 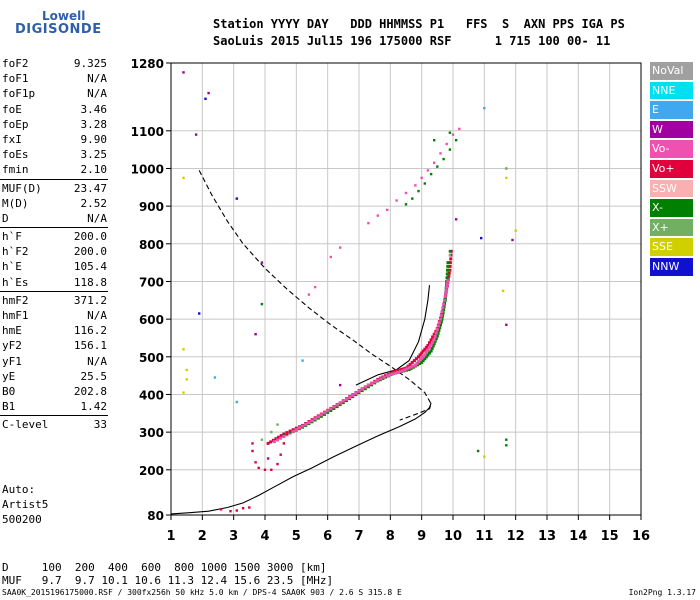 I want to click on param-value: N/A, so click(x=97, y=218).